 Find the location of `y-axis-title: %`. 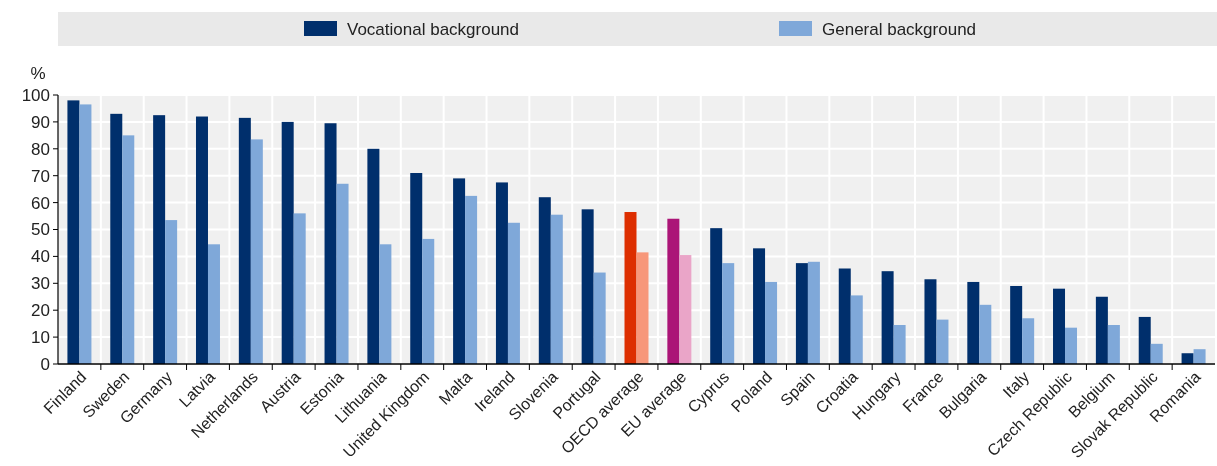

y-axis-title: % is located at coordinates (38, 73).